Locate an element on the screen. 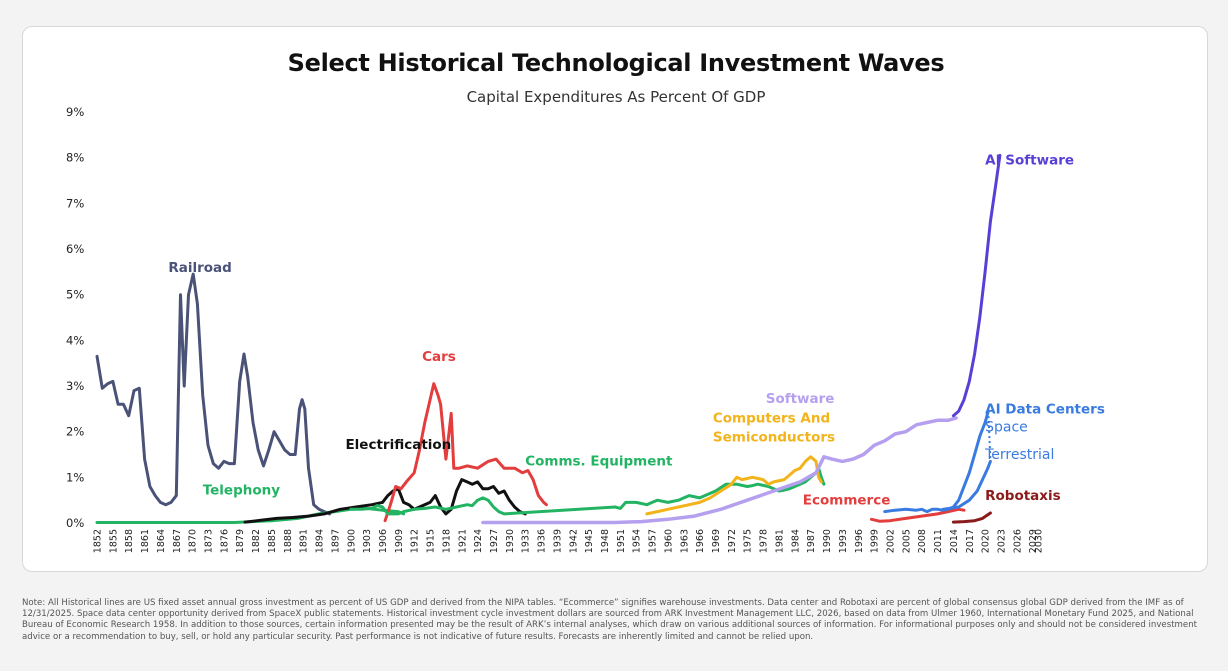  chart-subtitle: Capital Expenditures As Percent Of GDP is located at coordinates (616, 97).